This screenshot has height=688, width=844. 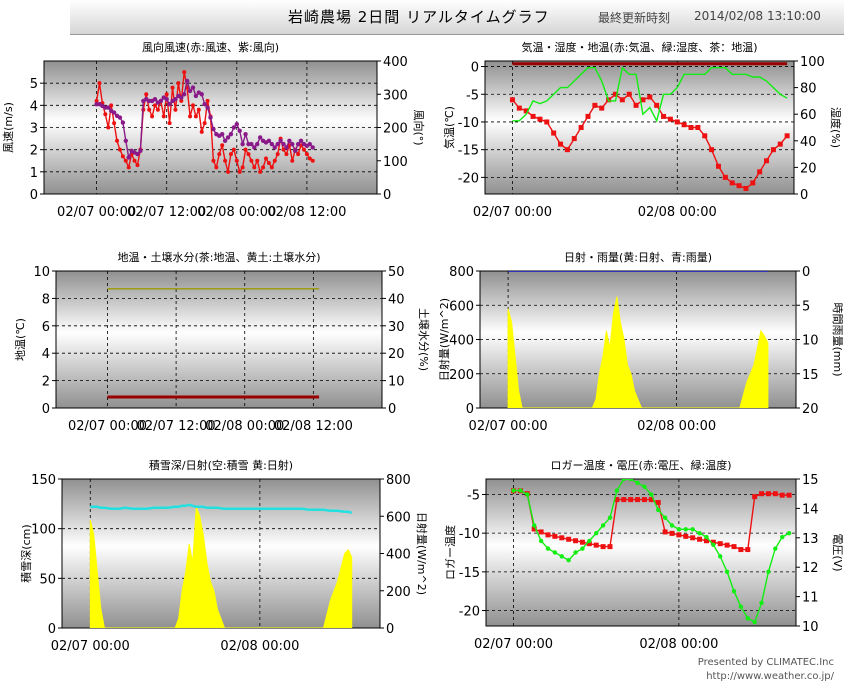 What do you see at coordinates (313, 426) in the screenshot?
I see `x-tick-label: 02/08 12:00` at bounding box center [313, 426].